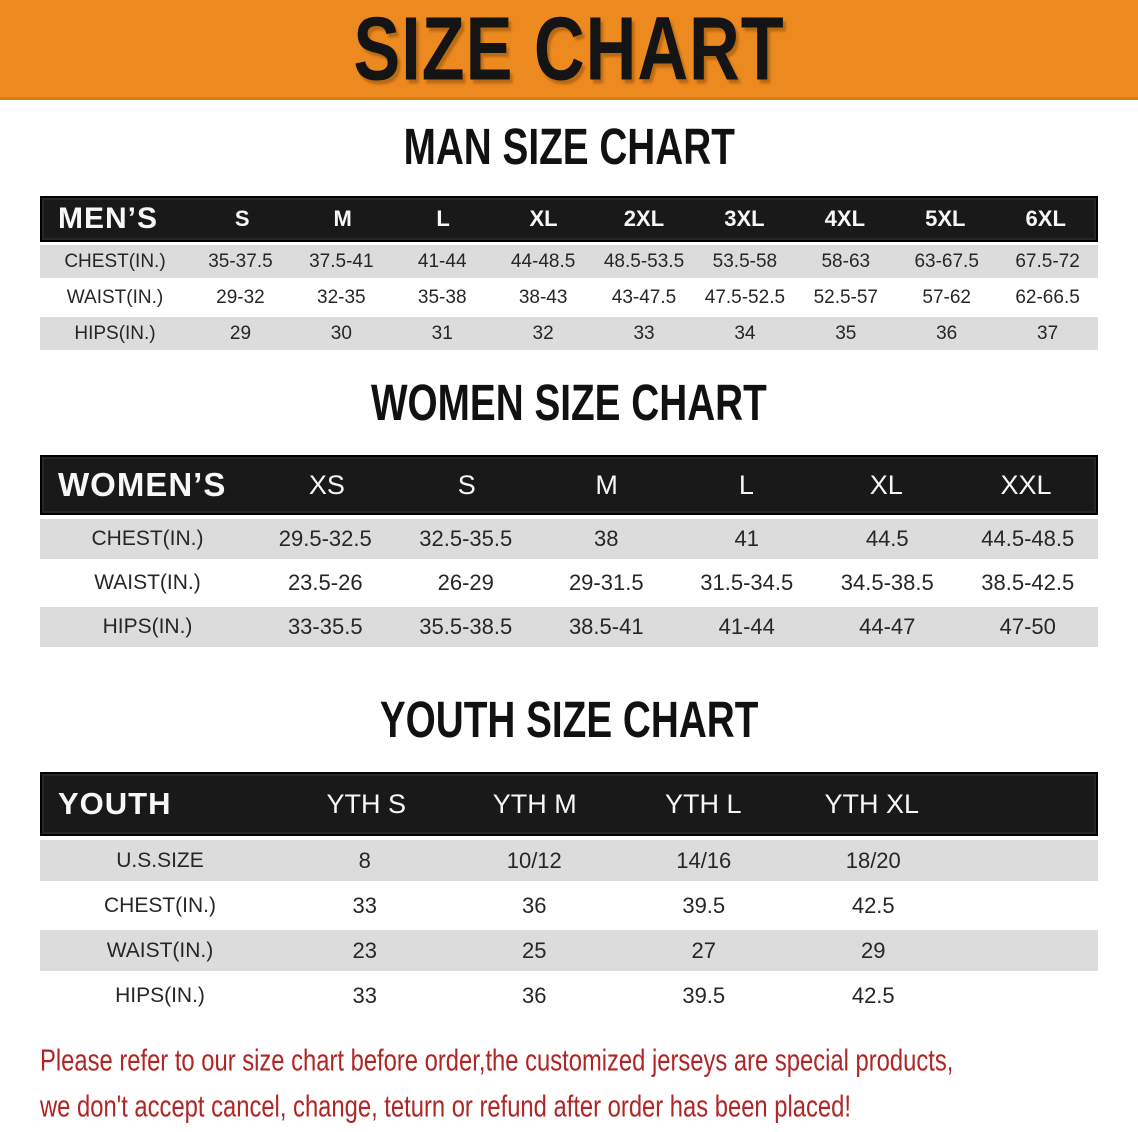 The image size is (1138, 1132). What do you see at coordinates (644, 261) in the screenshot?
I see `size-value-cell: 48.5-53.5` at bounding box center [644, 261].